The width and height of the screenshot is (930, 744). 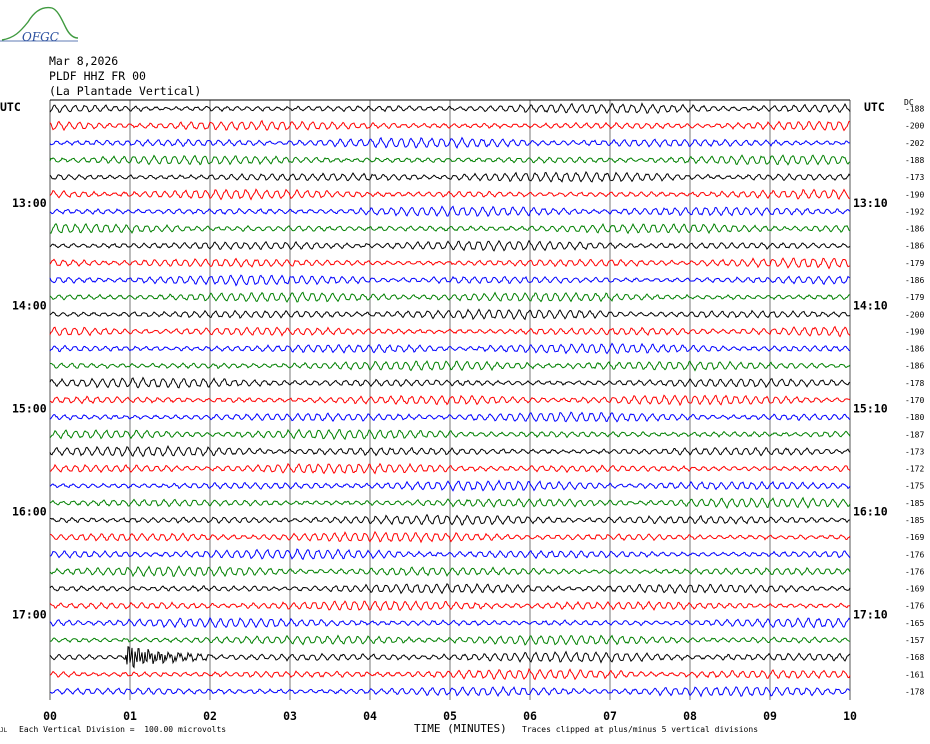 I want to click on x-tick-label: 06, so click(x=530, y=716).